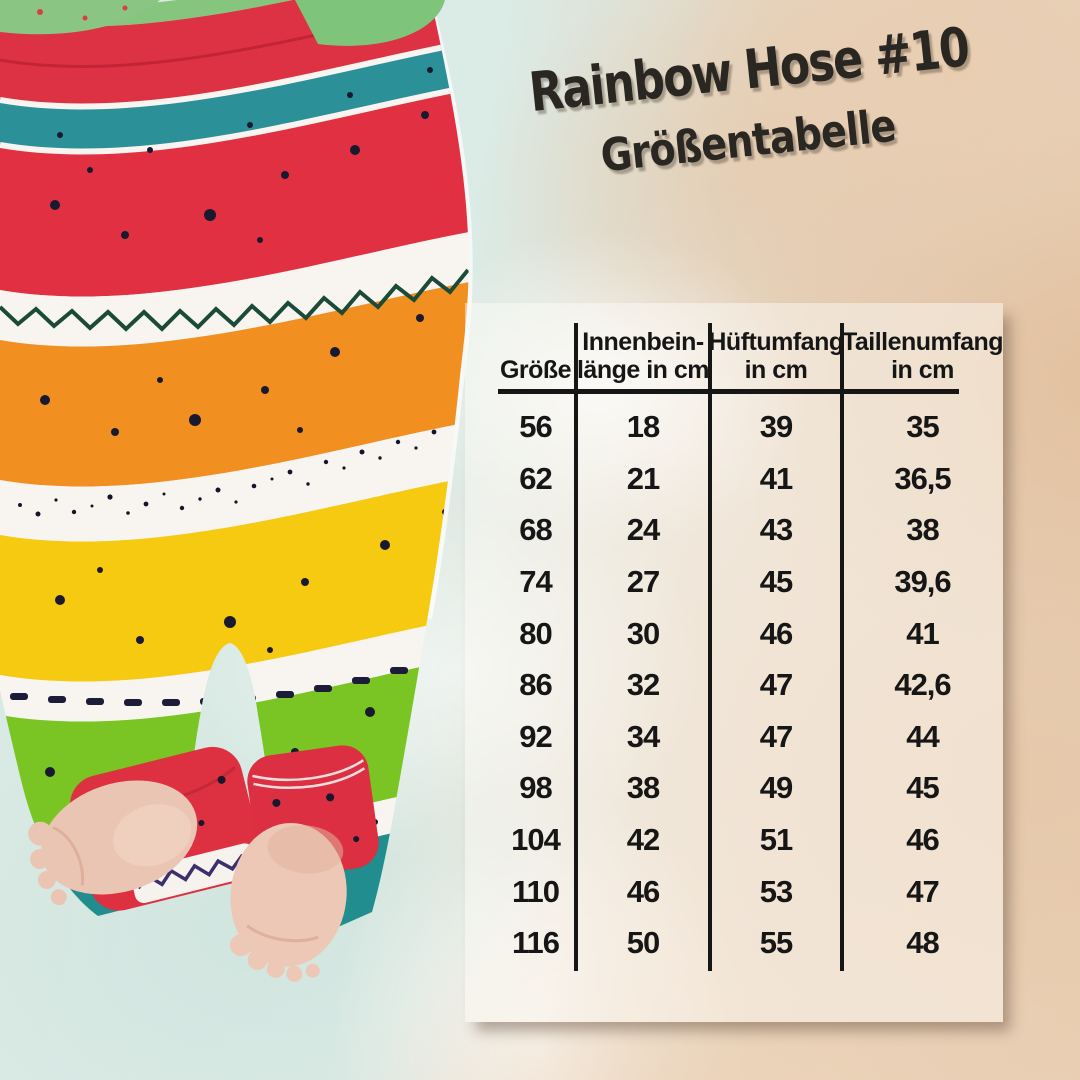  Describe the element at coordinates (776, 426) in the screenshot. I see `hip-cell: 39` at that location.